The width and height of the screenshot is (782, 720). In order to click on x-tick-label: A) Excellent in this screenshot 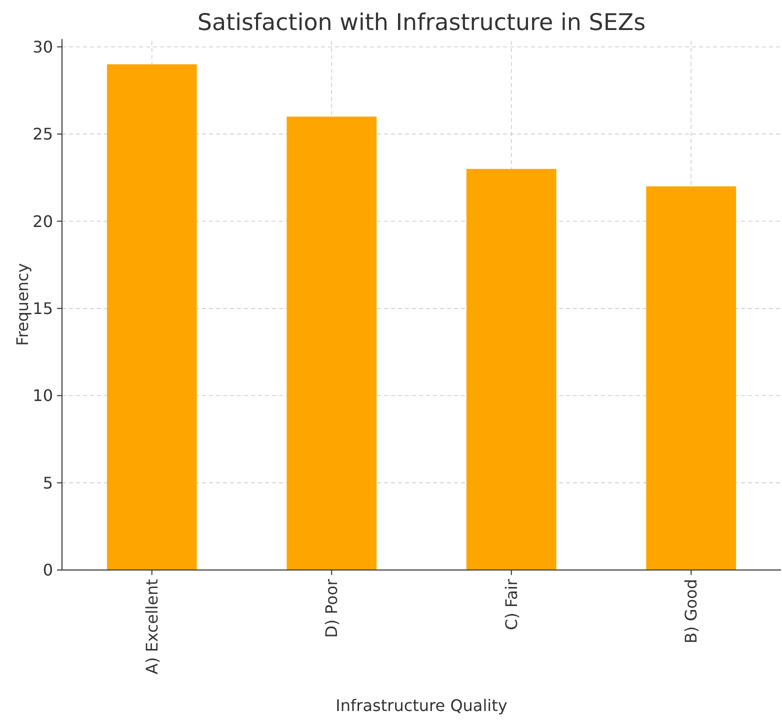, I will do `click(152, 626)`.